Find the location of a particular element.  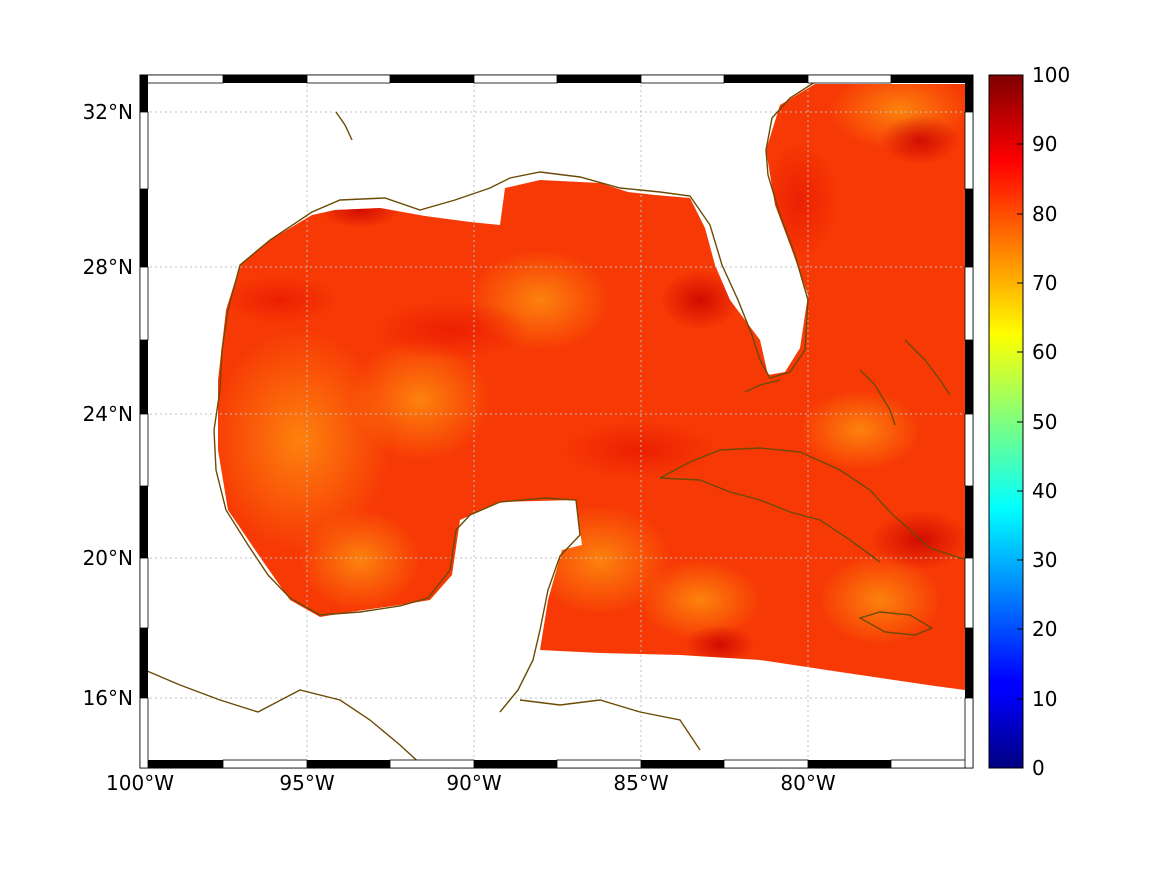

colorbar-label: 0 is located at coordinates (1038, 768).